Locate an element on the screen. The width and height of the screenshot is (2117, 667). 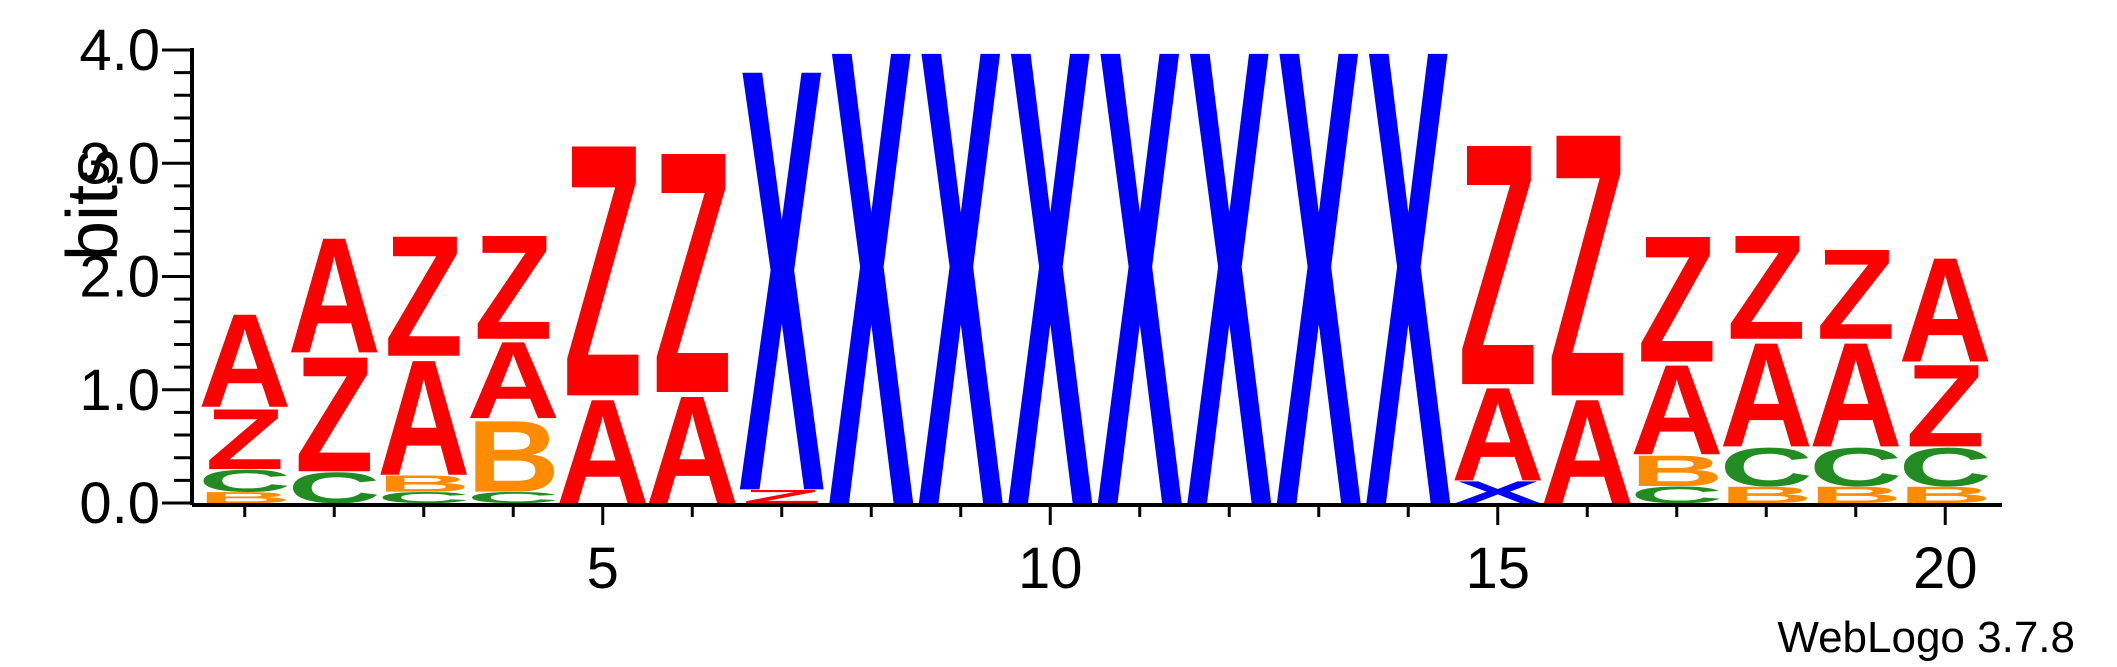
glyph-Z-pos-5: Z is located at coordinates (602, 270).